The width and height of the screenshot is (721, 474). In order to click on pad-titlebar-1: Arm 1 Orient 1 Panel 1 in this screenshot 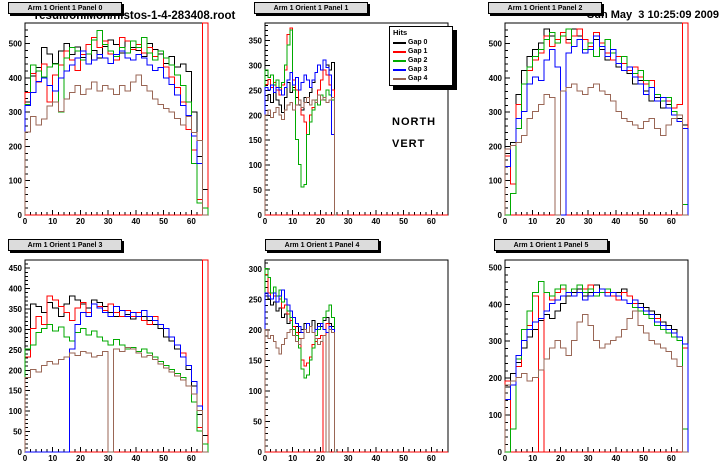, I will do `click(311, 8)`.